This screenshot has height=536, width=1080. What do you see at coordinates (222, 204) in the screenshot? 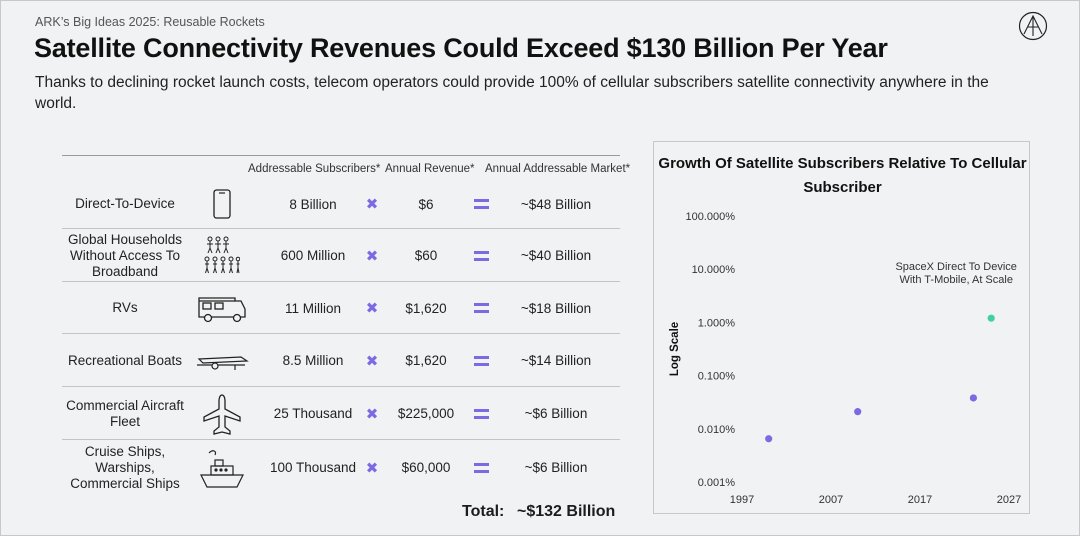
I see `smartphone-icon` at bounding box center [222, 204].